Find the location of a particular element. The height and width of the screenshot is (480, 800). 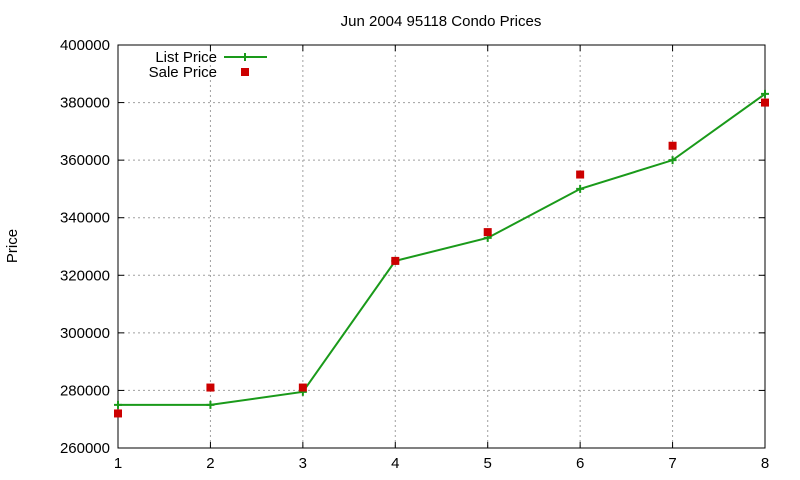

x-tick-label: 2 is located at coordinates (210, 463).